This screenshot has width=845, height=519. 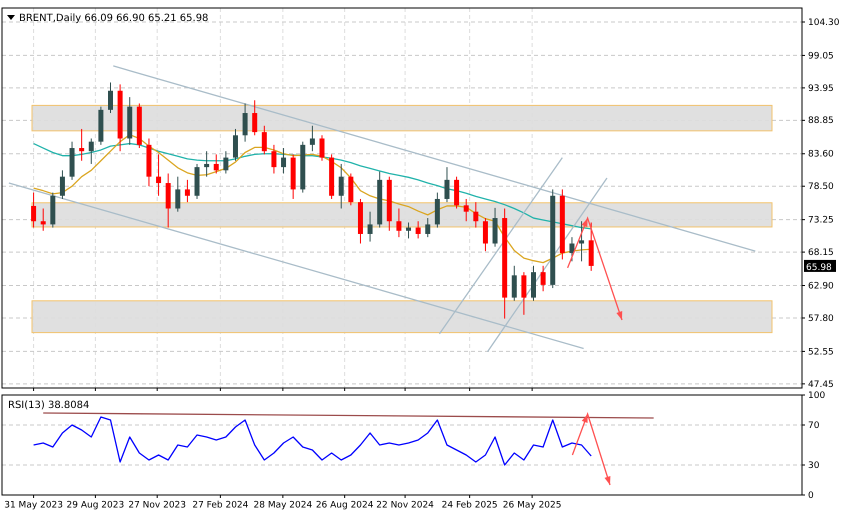 What do you see at coordinates (824, 23) in the screenshot?
I see `y-tick-label: 104.30` at bounding box center [824, 23].